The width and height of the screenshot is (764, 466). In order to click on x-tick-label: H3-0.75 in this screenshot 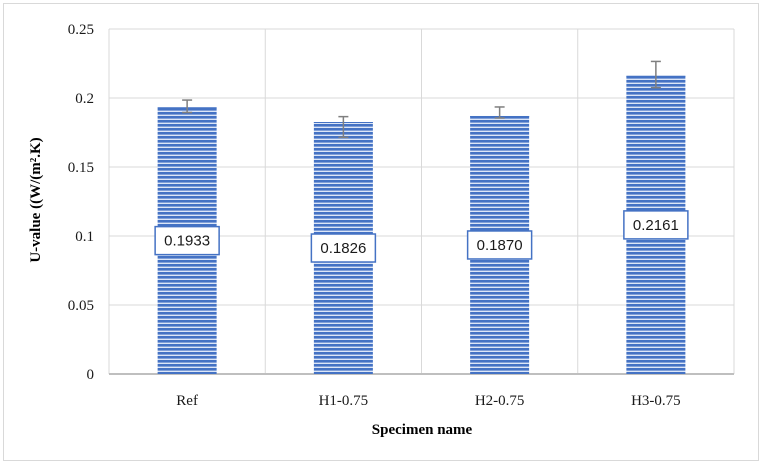, I will do `click(656, 401)`.